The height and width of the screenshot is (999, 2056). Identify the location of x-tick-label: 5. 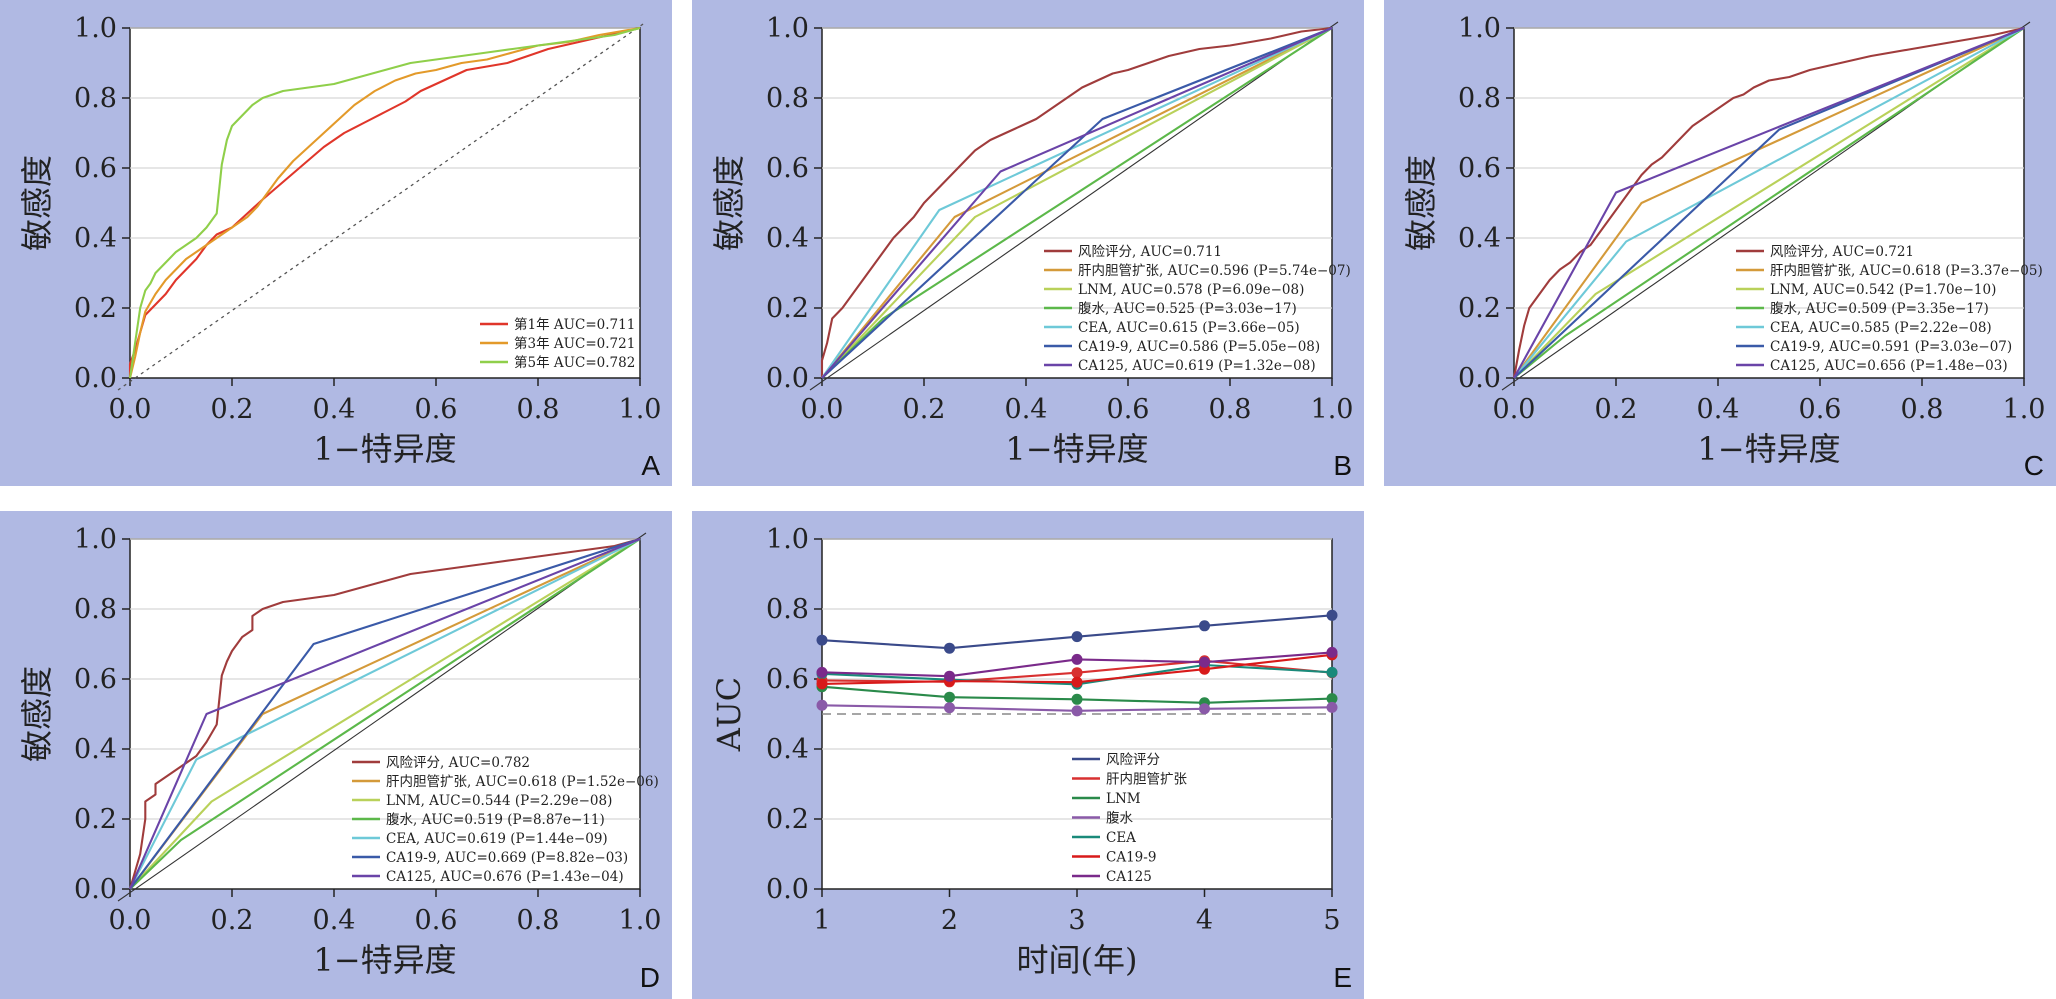
(1331, 920).